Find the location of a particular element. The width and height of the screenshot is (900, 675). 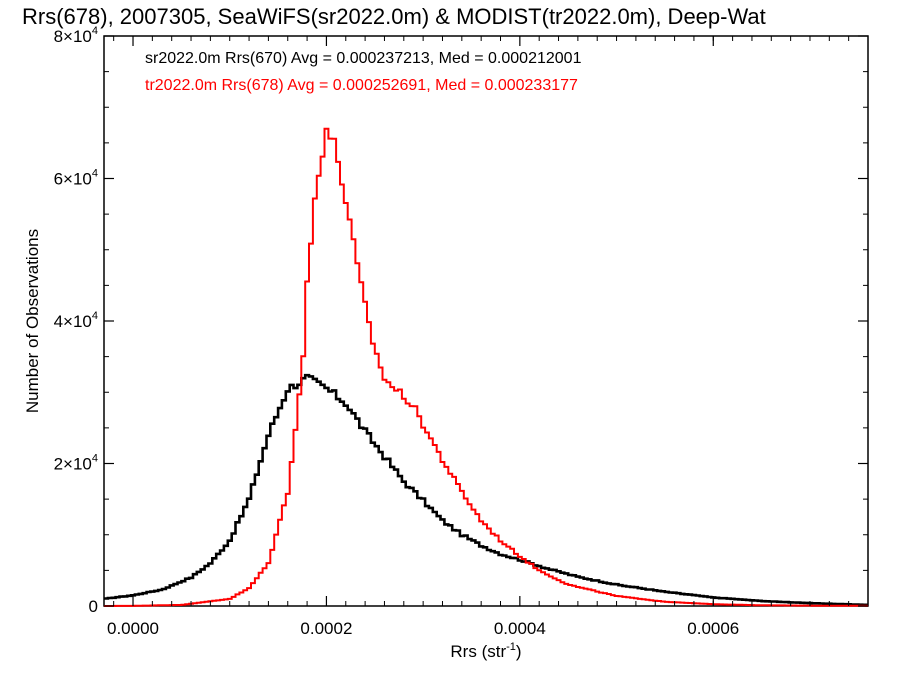

x-tick-label: 0.0006 is located at coordinates (713, 628).